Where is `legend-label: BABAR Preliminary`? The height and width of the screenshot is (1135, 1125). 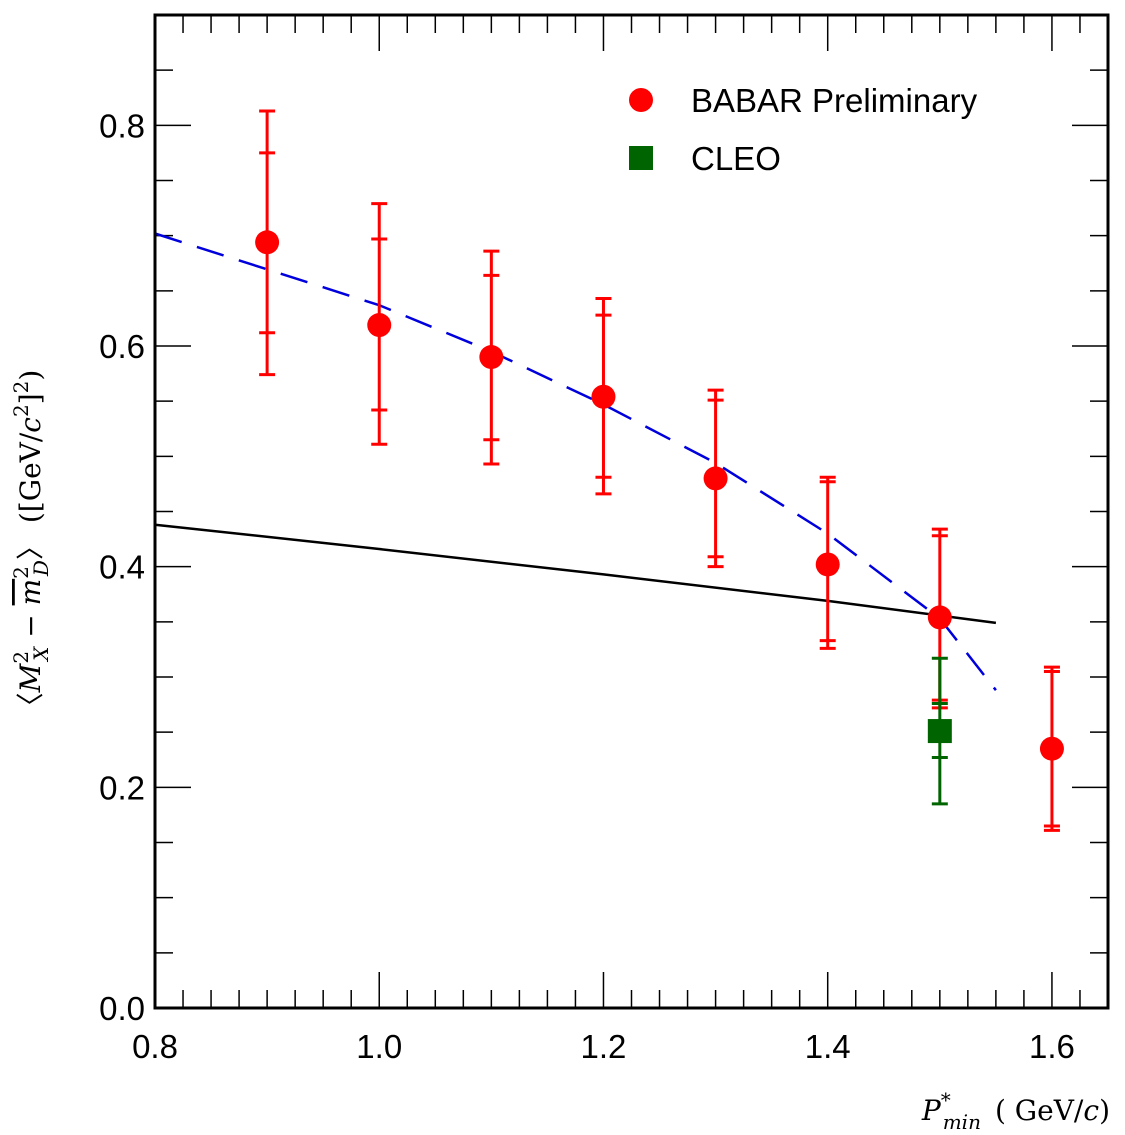
legend-label: BABAR Preliminary is located at coordinates (834, 100).